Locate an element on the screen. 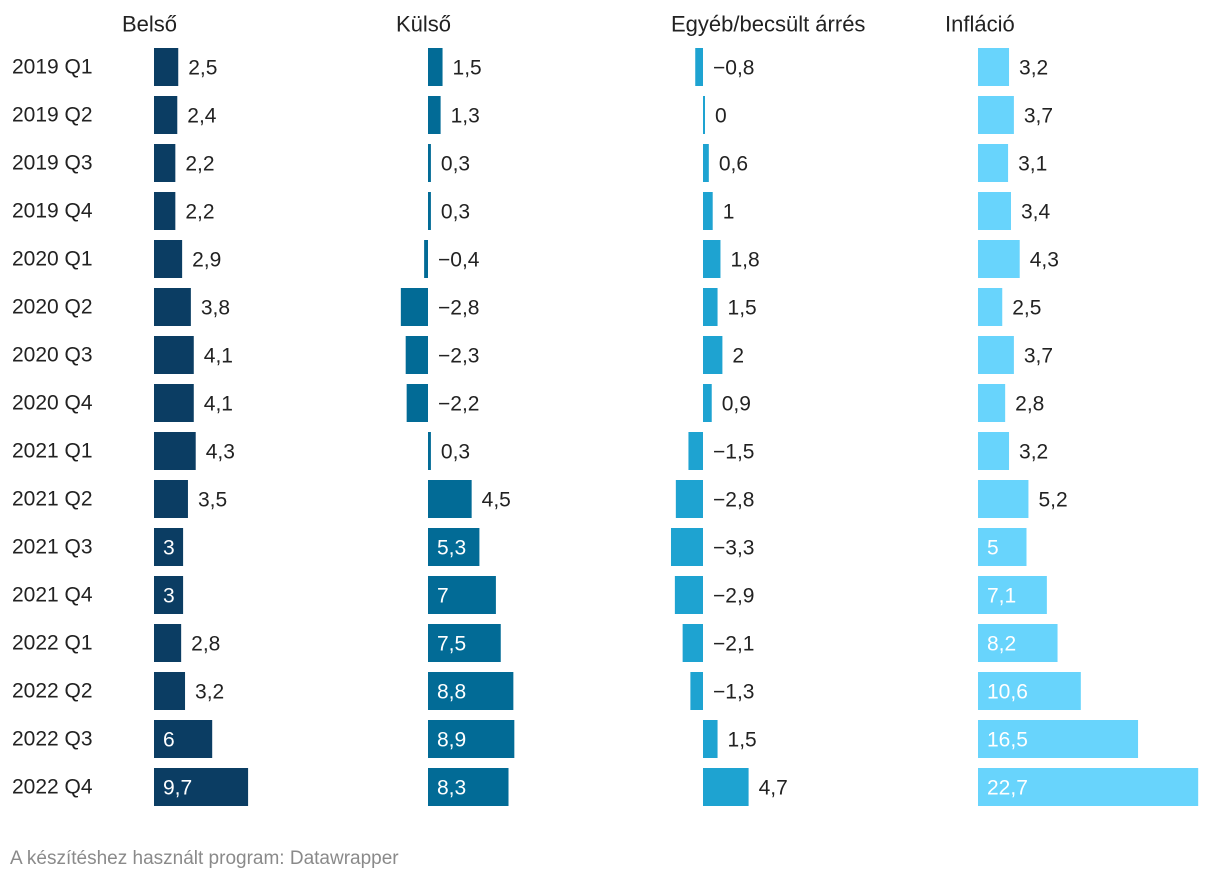 This screenshot has height=884, width=1220. value-label-inflacio-2021-q3: 5 is located at coordinates (993, 548).